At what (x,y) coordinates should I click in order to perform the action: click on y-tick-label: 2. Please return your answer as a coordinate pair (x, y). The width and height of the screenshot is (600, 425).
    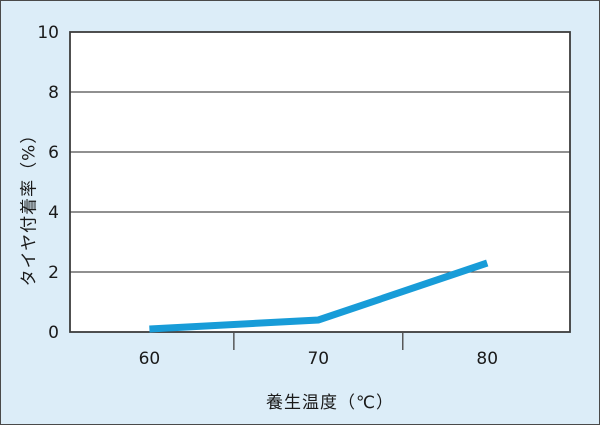
    Looking at the image, I should click on (53, 273).